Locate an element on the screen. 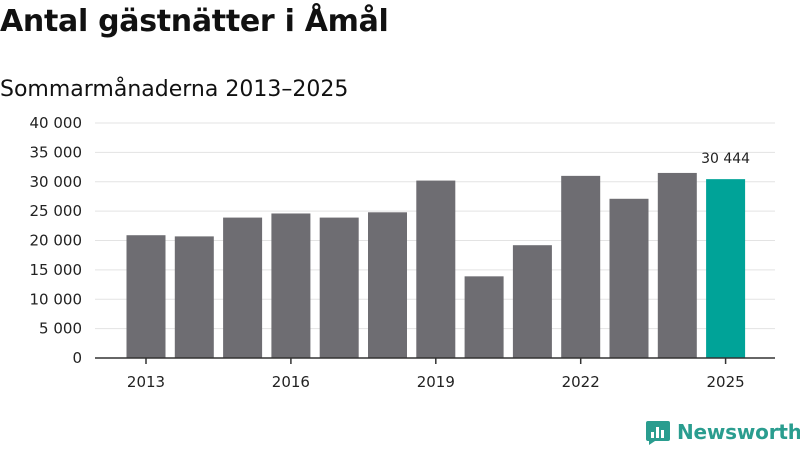 The image size is (800, 450). chart-subtitle: Sommarmånaderna 2013–2025 is located at coordinates (174, 89).